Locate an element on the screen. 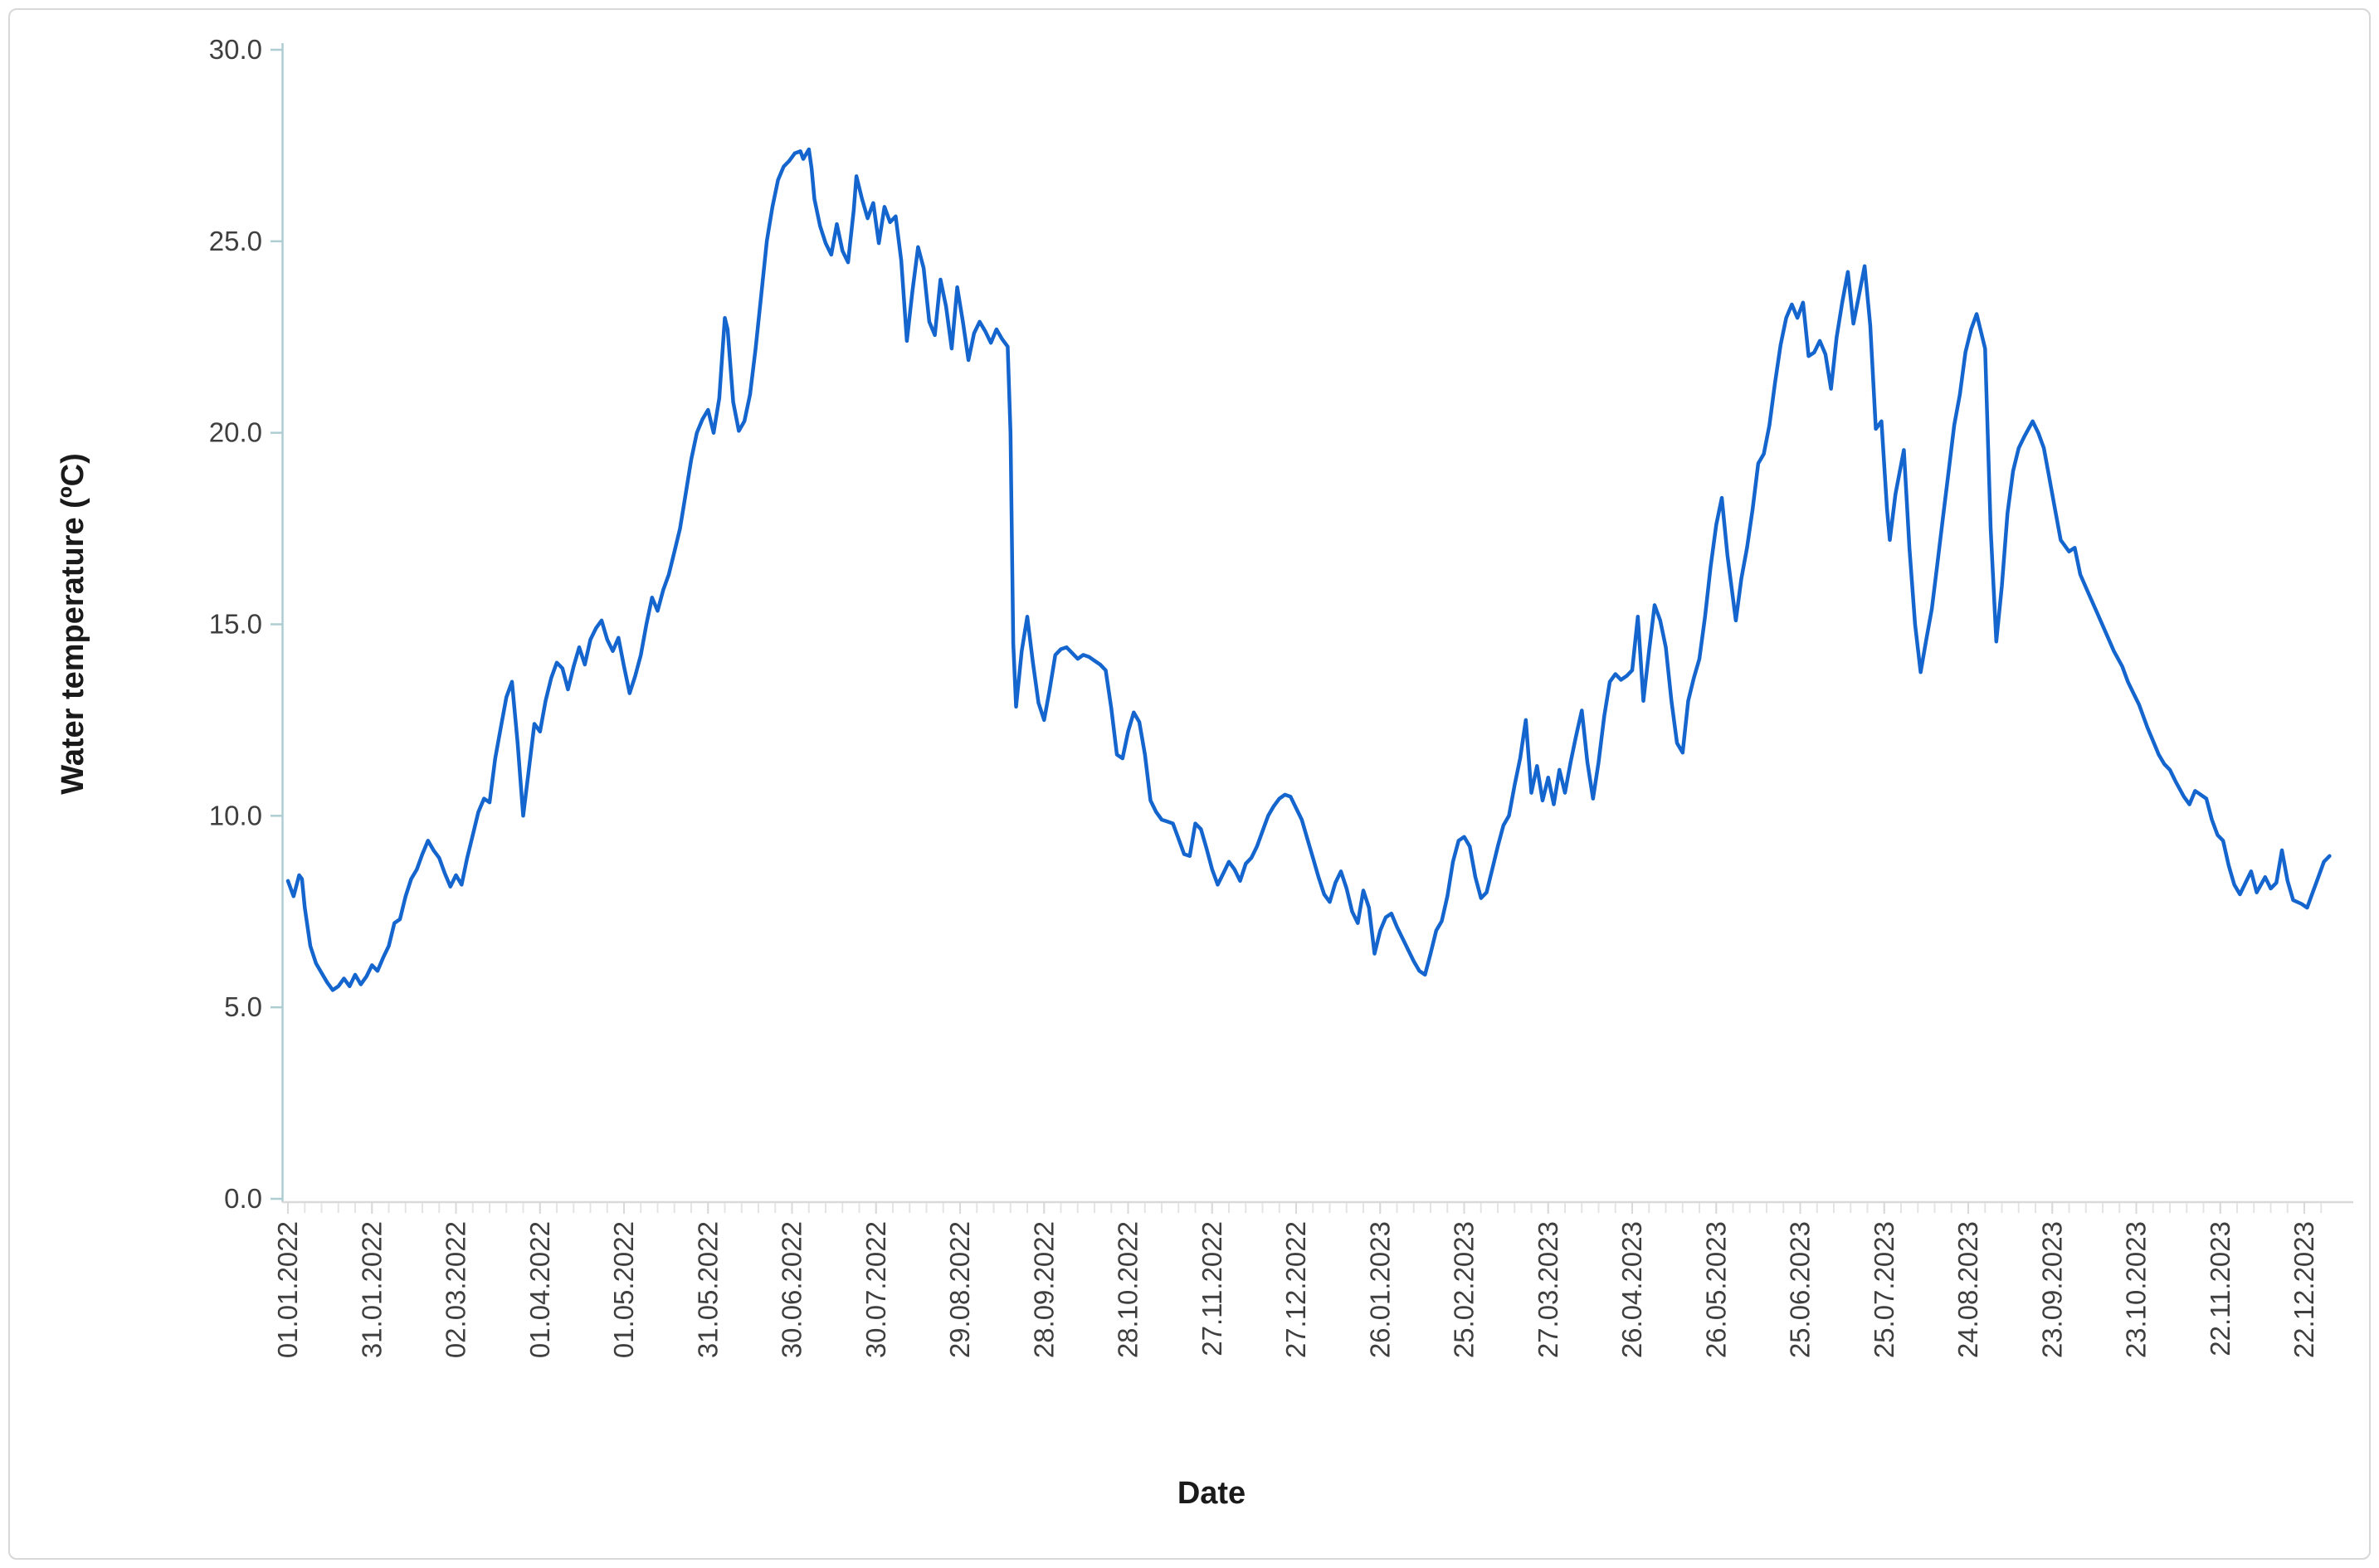 The width and height of the screenshot is (2379, 1568). x-tick-label: 01.05.2022 is located at coordinates (623, 1289).